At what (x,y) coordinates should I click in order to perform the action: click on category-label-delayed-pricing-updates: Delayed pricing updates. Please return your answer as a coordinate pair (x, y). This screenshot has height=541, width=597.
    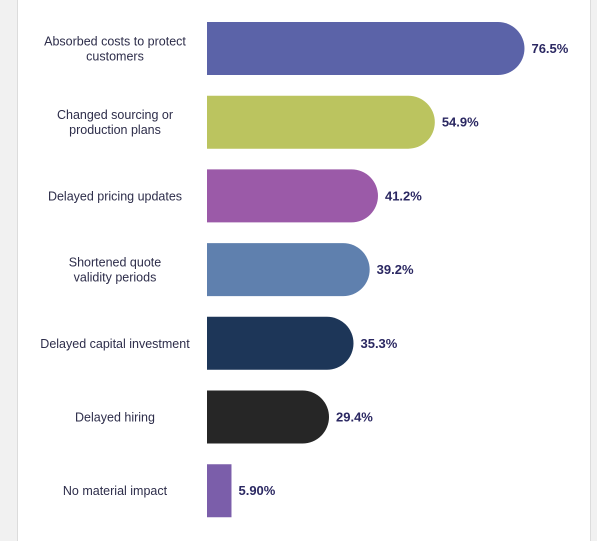
    Looking at the image, I should click on (115, 196).